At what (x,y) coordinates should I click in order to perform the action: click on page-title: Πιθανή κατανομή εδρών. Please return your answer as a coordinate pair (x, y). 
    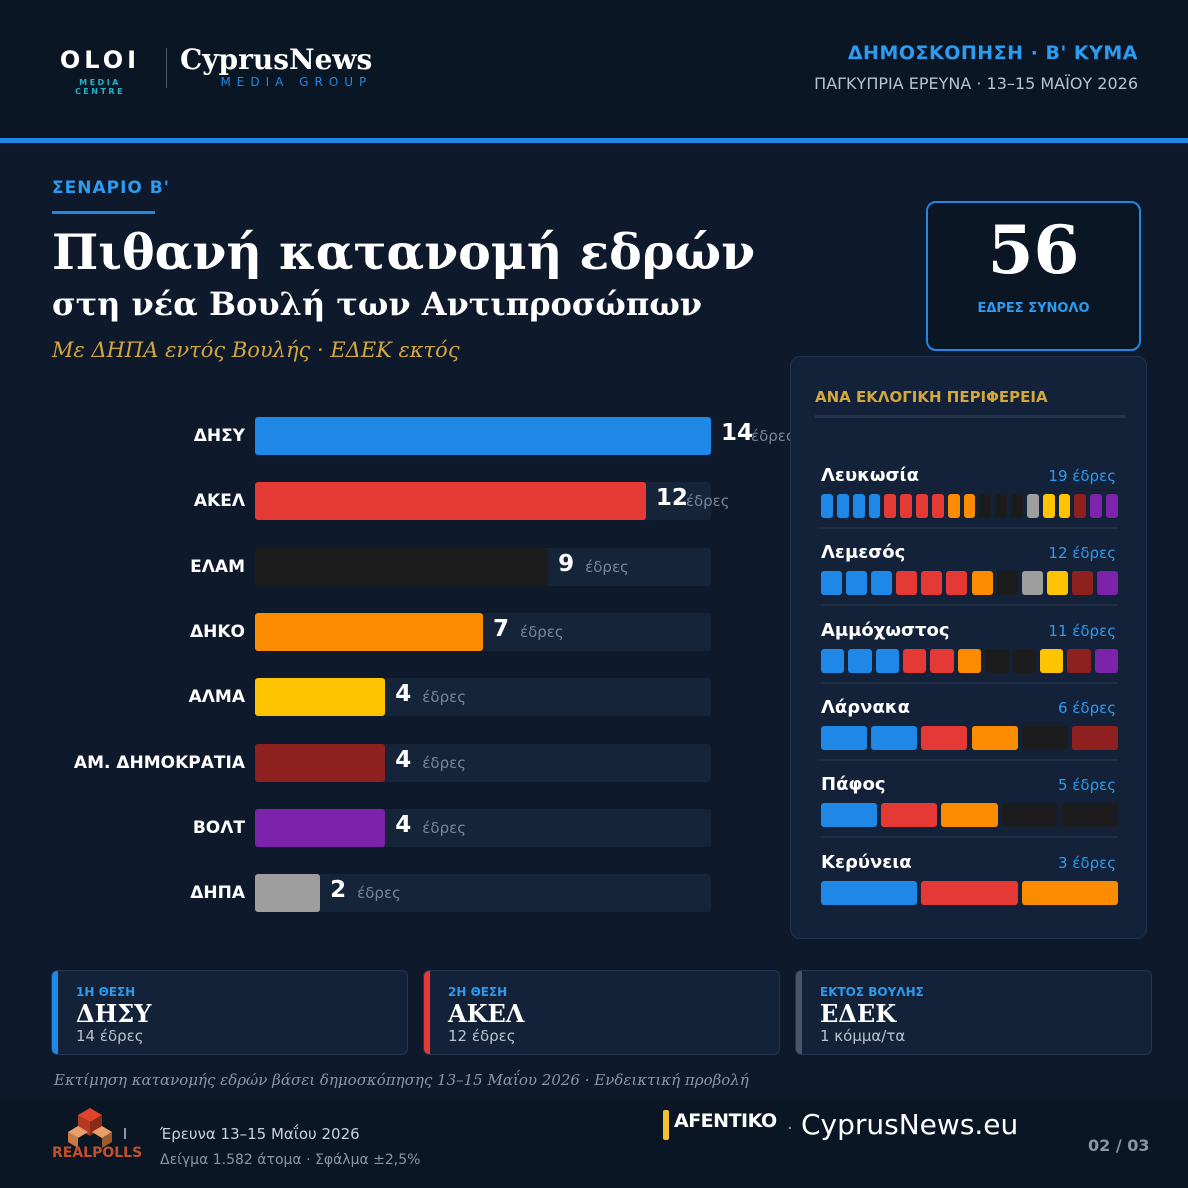
    Looking at the image, I should click on (404, 252).